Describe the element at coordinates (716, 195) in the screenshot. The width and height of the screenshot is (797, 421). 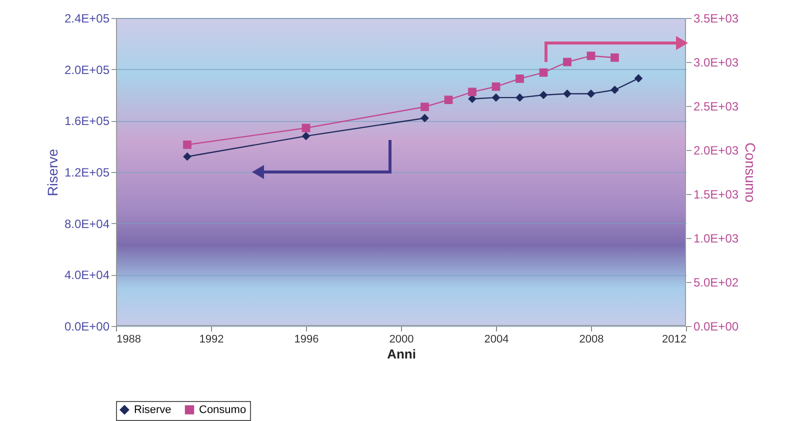
I see `y2-tick-label: 1.5E+03` at that location.